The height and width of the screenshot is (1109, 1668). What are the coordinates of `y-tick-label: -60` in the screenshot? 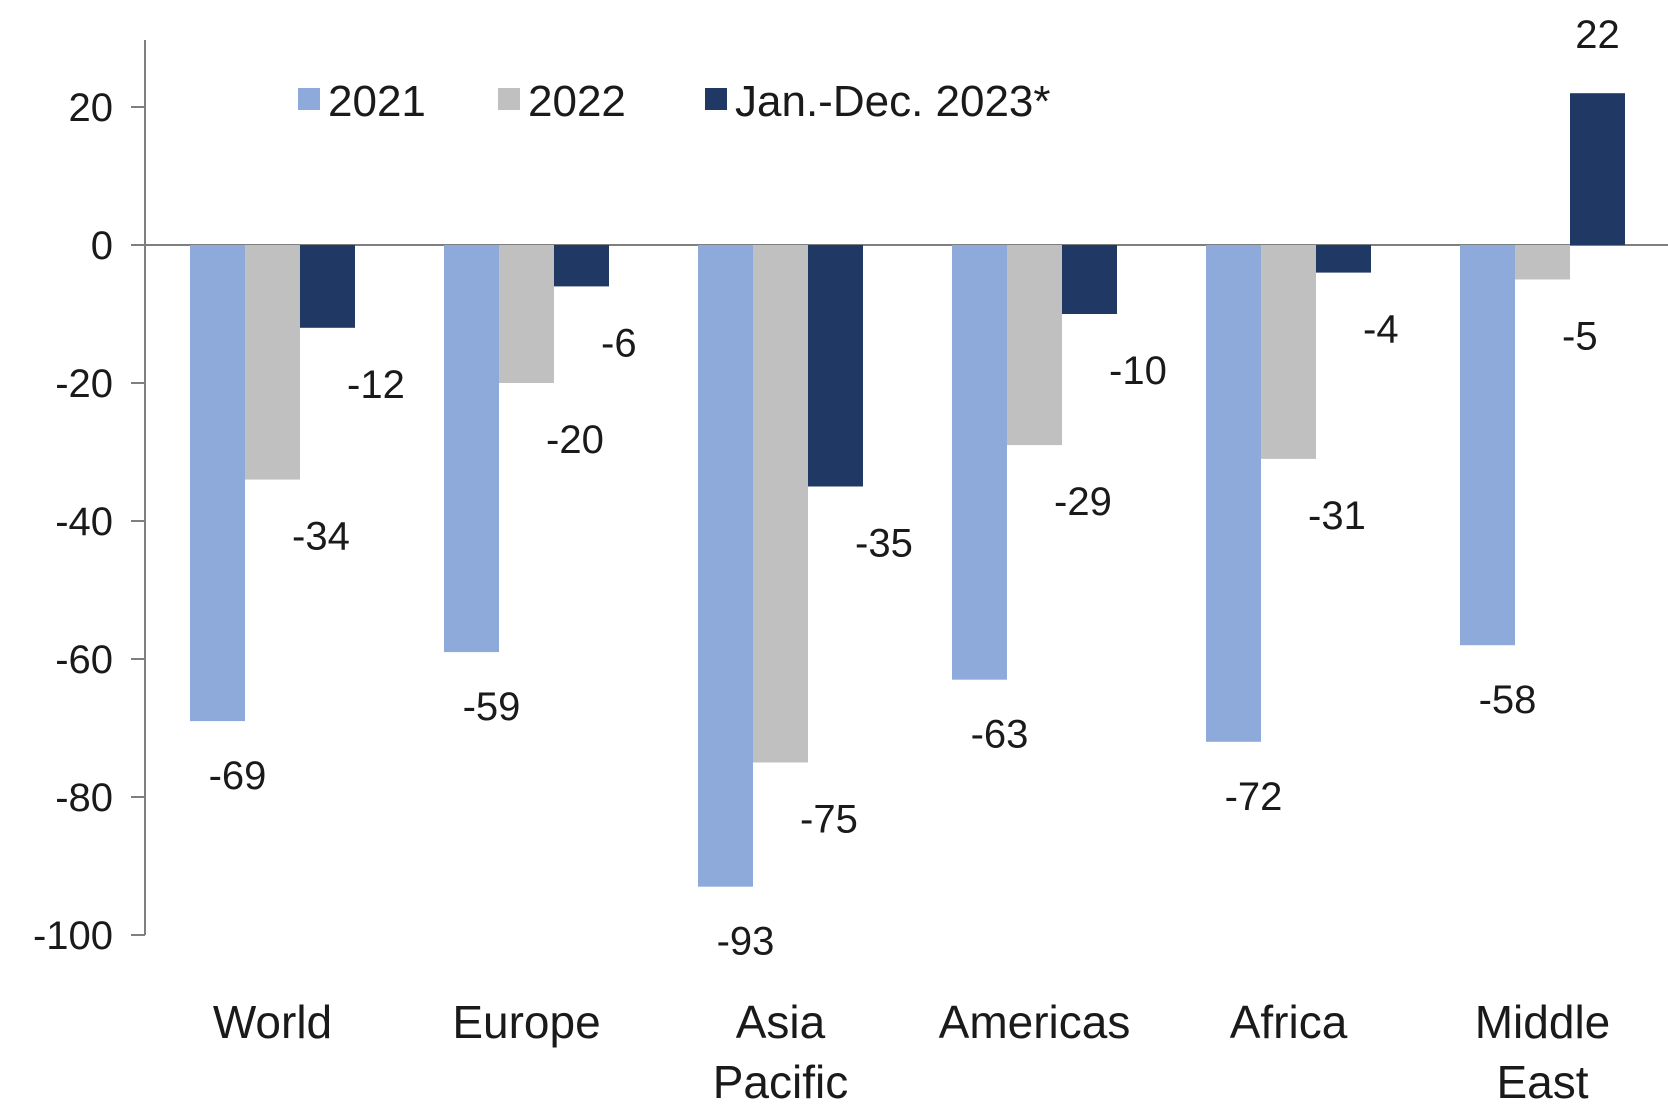 It's located at (84, 660).